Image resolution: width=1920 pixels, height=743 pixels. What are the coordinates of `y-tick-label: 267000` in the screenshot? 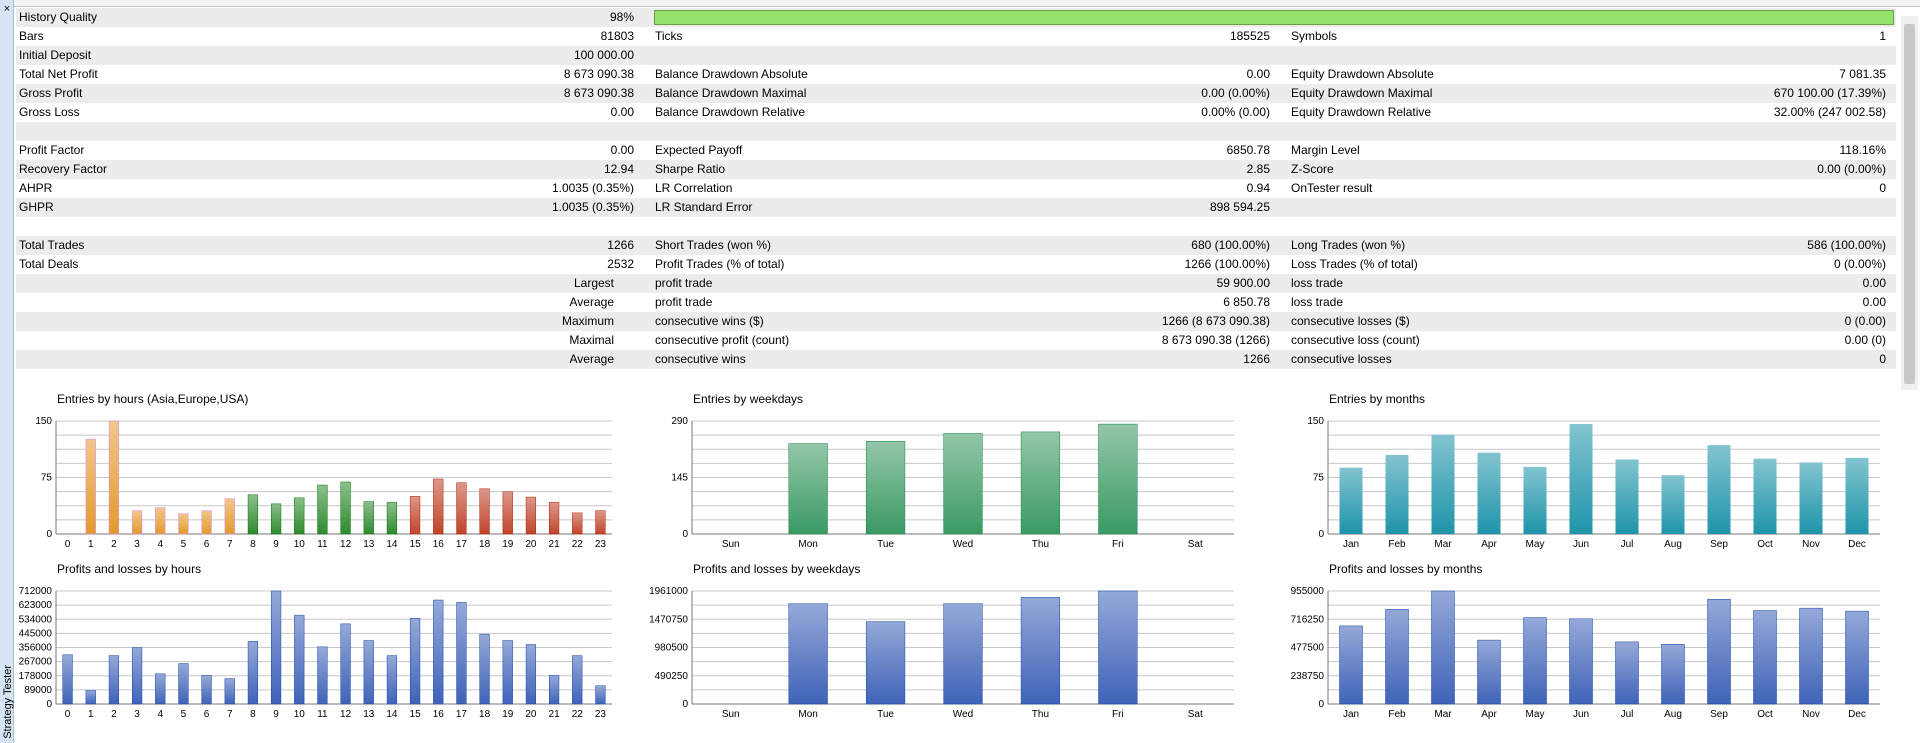 It's located at (36, 662).